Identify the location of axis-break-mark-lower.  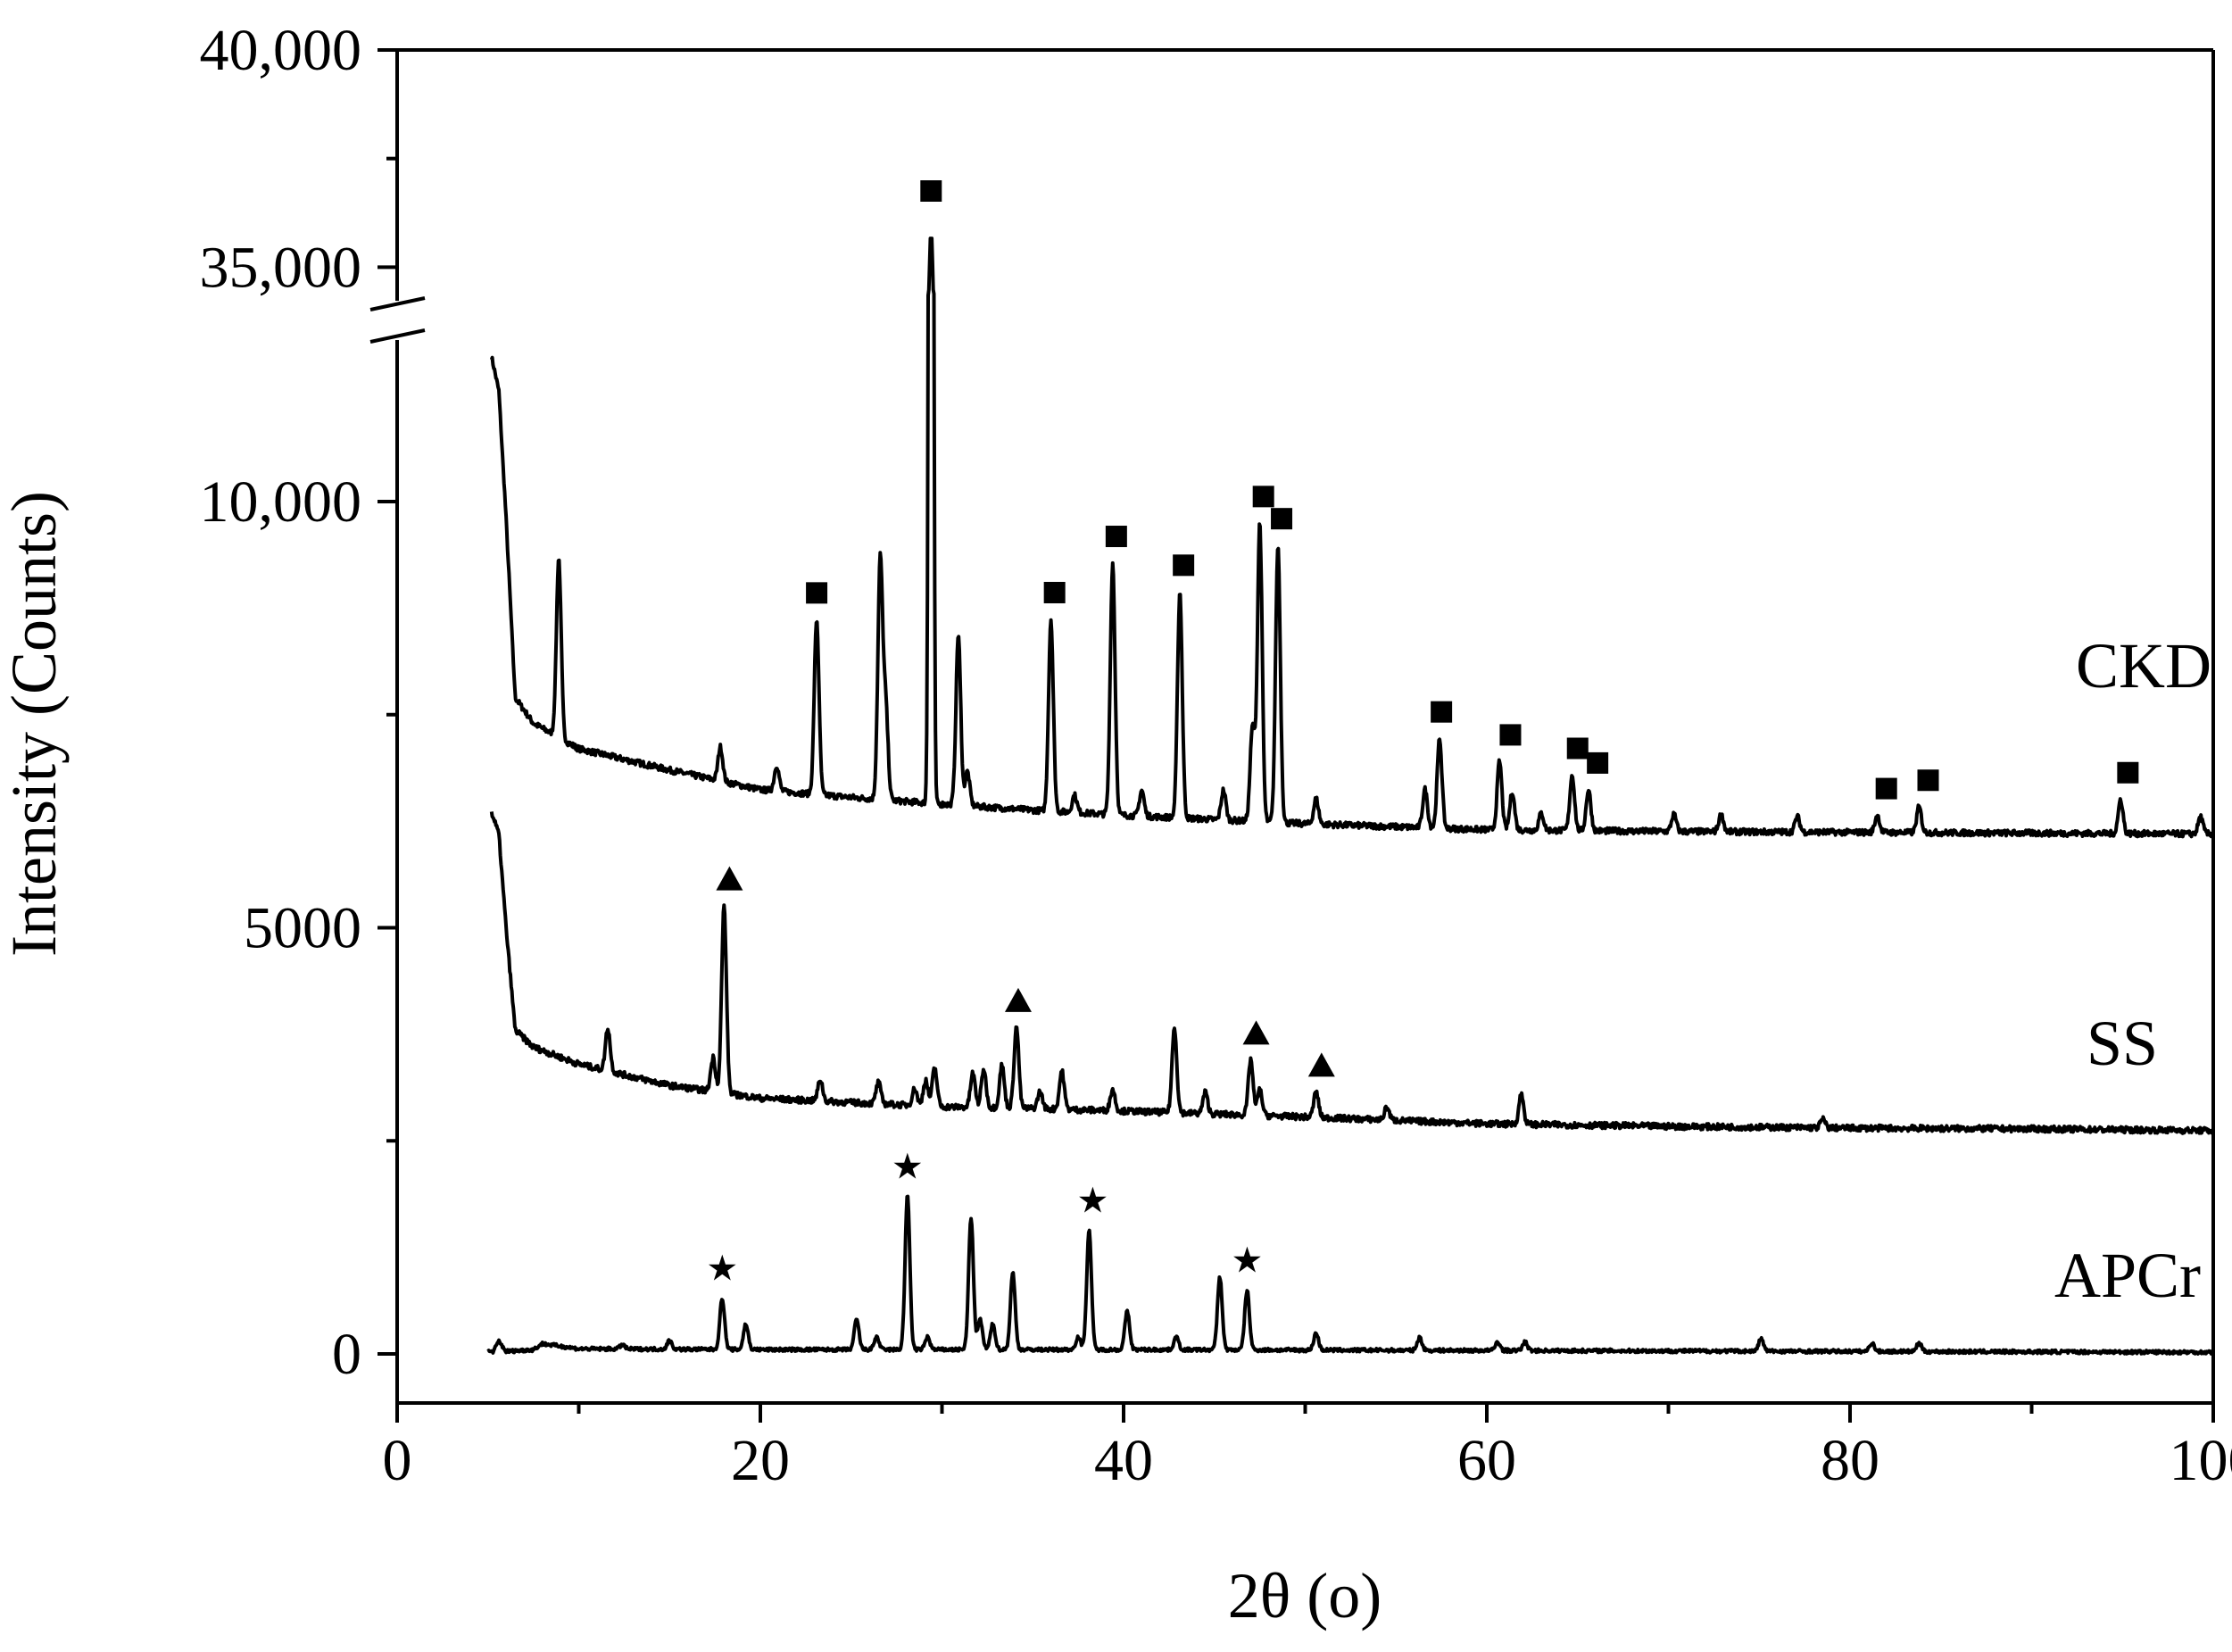
(397, 336).